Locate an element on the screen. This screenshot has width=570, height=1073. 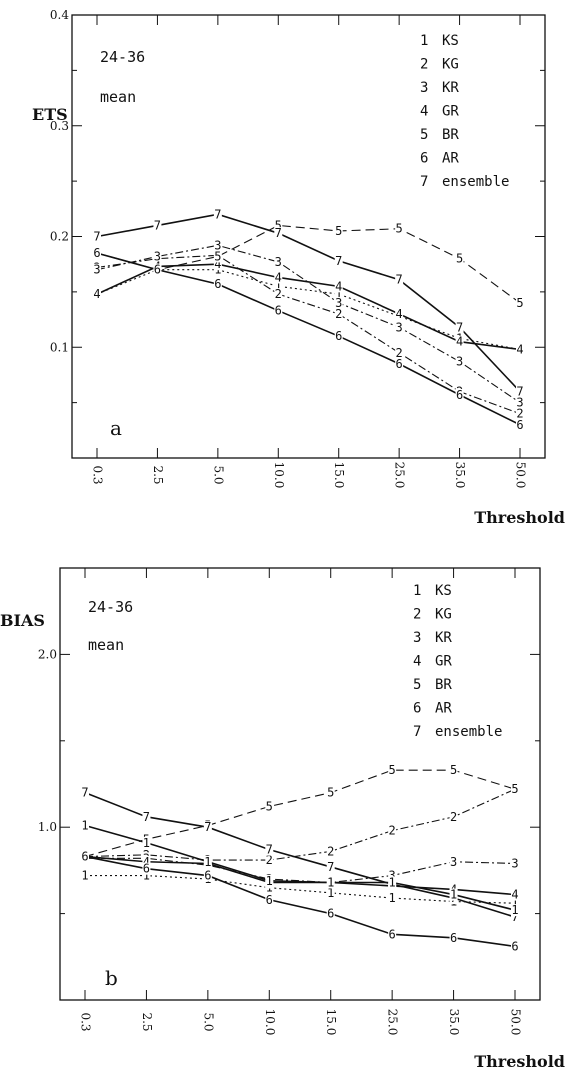
panel-a-y-tick-label: 0.3 is located at coordinates (59, 126).